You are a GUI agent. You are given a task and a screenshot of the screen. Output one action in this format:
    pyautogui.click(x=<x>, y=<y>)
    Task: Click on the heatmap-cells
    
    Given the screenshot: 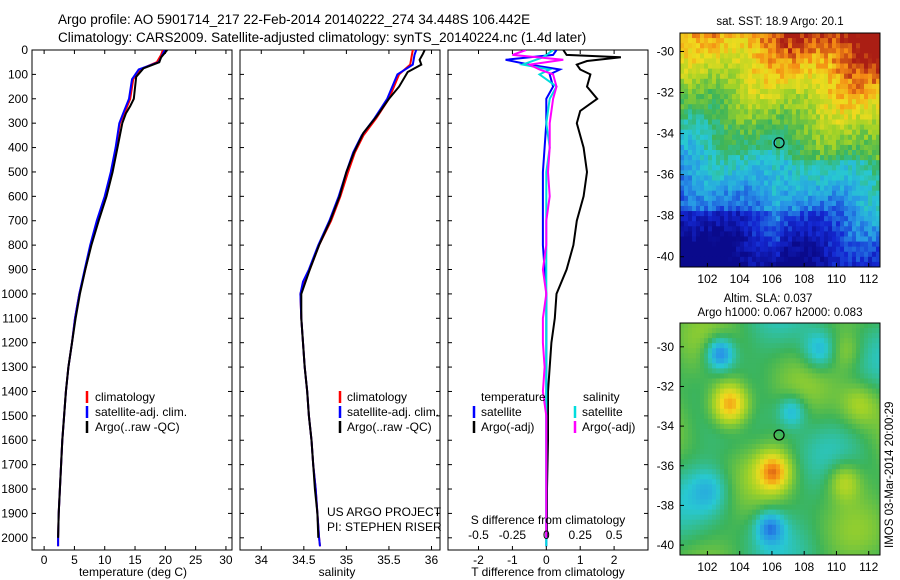 What is the action you would take?
    pyautogui.click(x=780, y=439)
    